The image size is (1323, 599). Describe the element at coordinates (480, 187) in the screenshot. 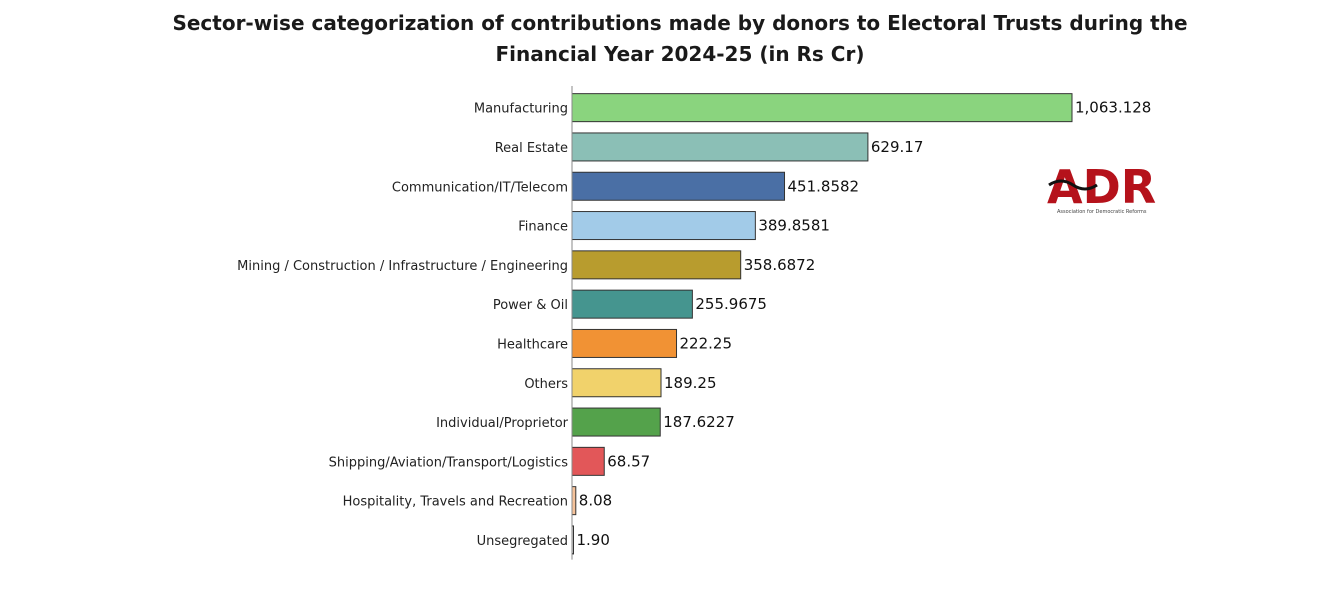

I see `category-label-2: Communication/IT/Telecom` at that location.